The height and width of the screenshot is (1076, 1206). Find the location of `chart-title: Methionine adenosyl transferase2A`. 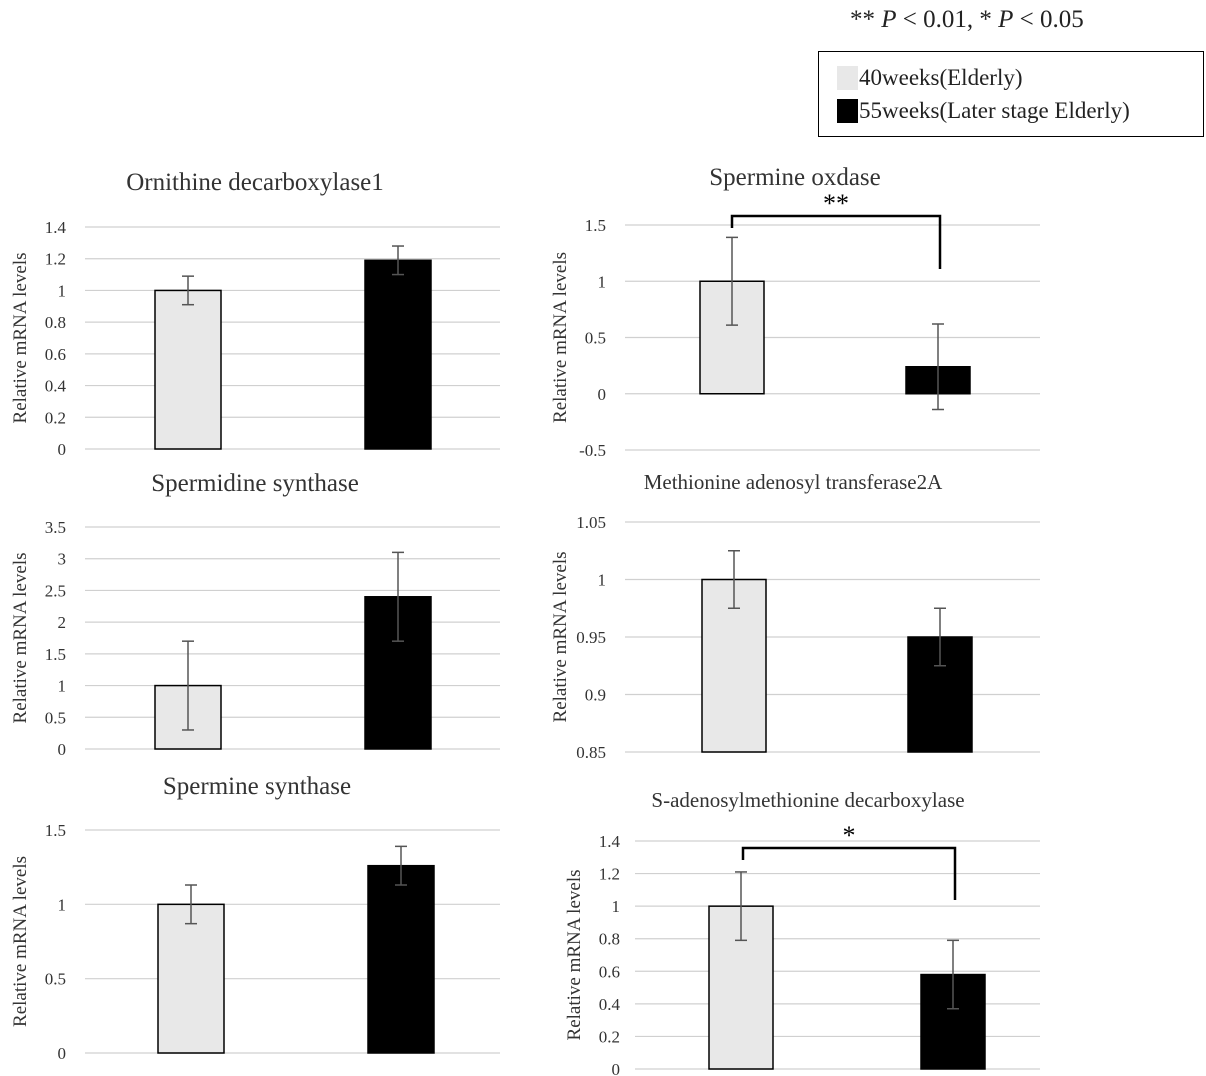

chart-title: Methionine adenosyl transferase2A is located at coordinates (793, 482).